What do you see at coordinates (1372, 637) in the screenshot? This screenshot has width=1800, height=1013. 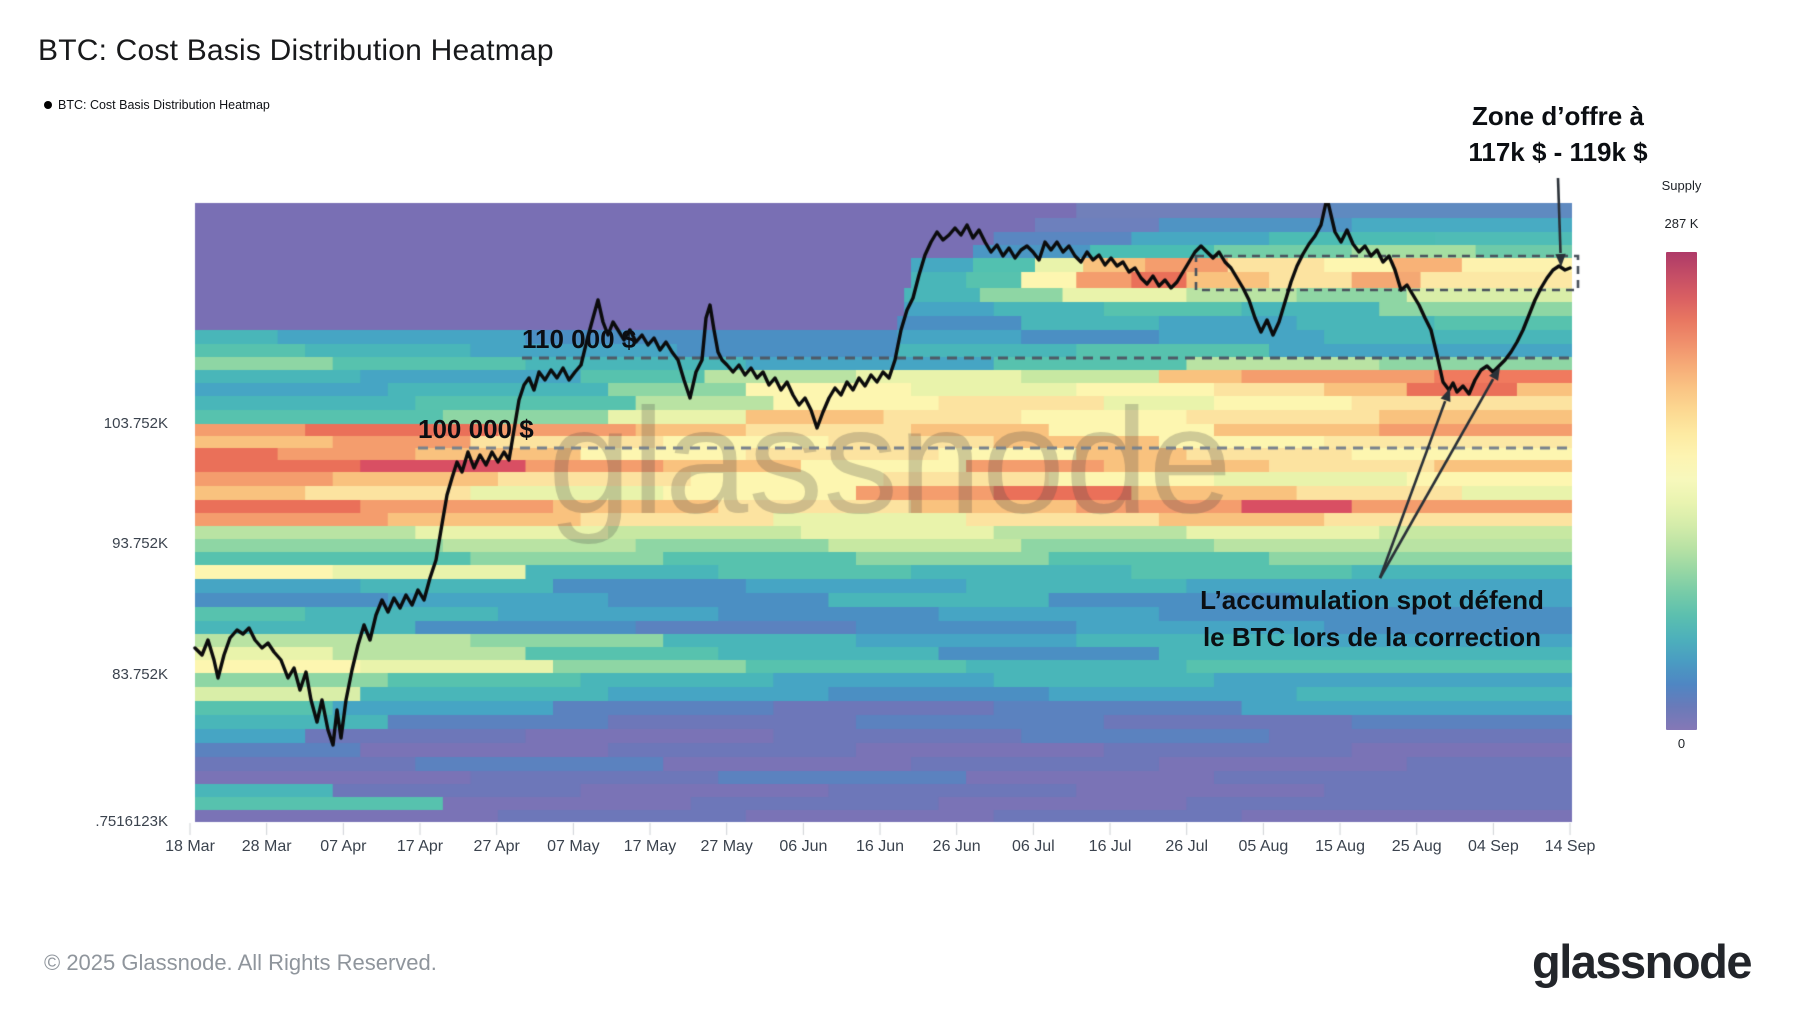 I see `annotation-spot-accumulation-line2: le BTC lors de la correction` at bounding box center [1372, 637].